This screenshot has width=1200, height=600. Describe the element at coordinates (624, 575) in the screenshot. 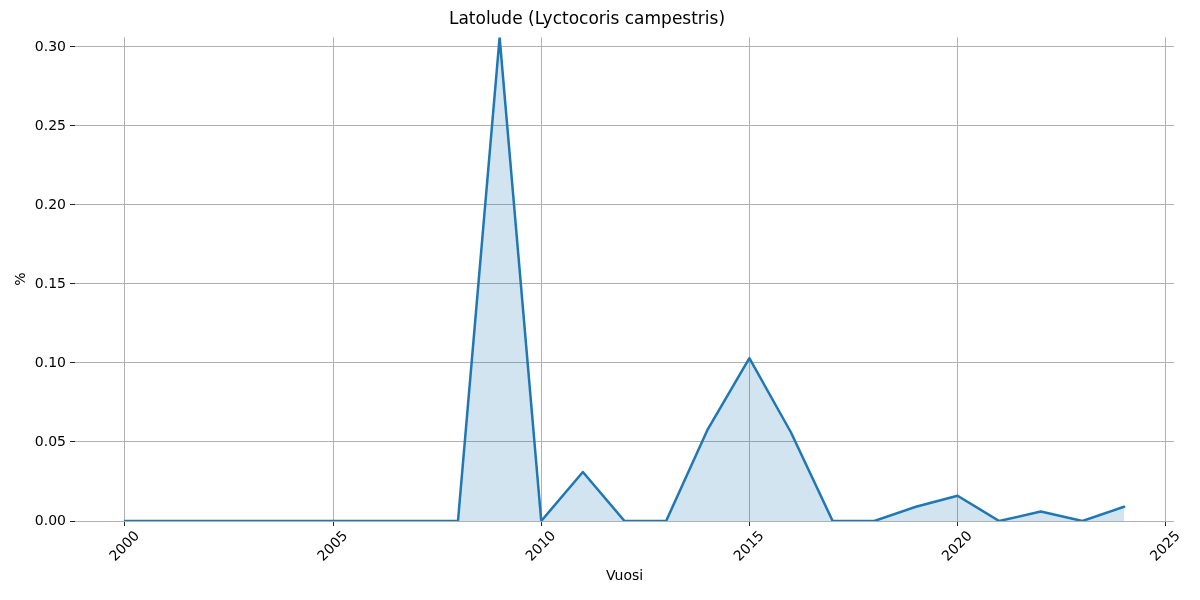

I see `x-axis-title: Vuosi` at that location.